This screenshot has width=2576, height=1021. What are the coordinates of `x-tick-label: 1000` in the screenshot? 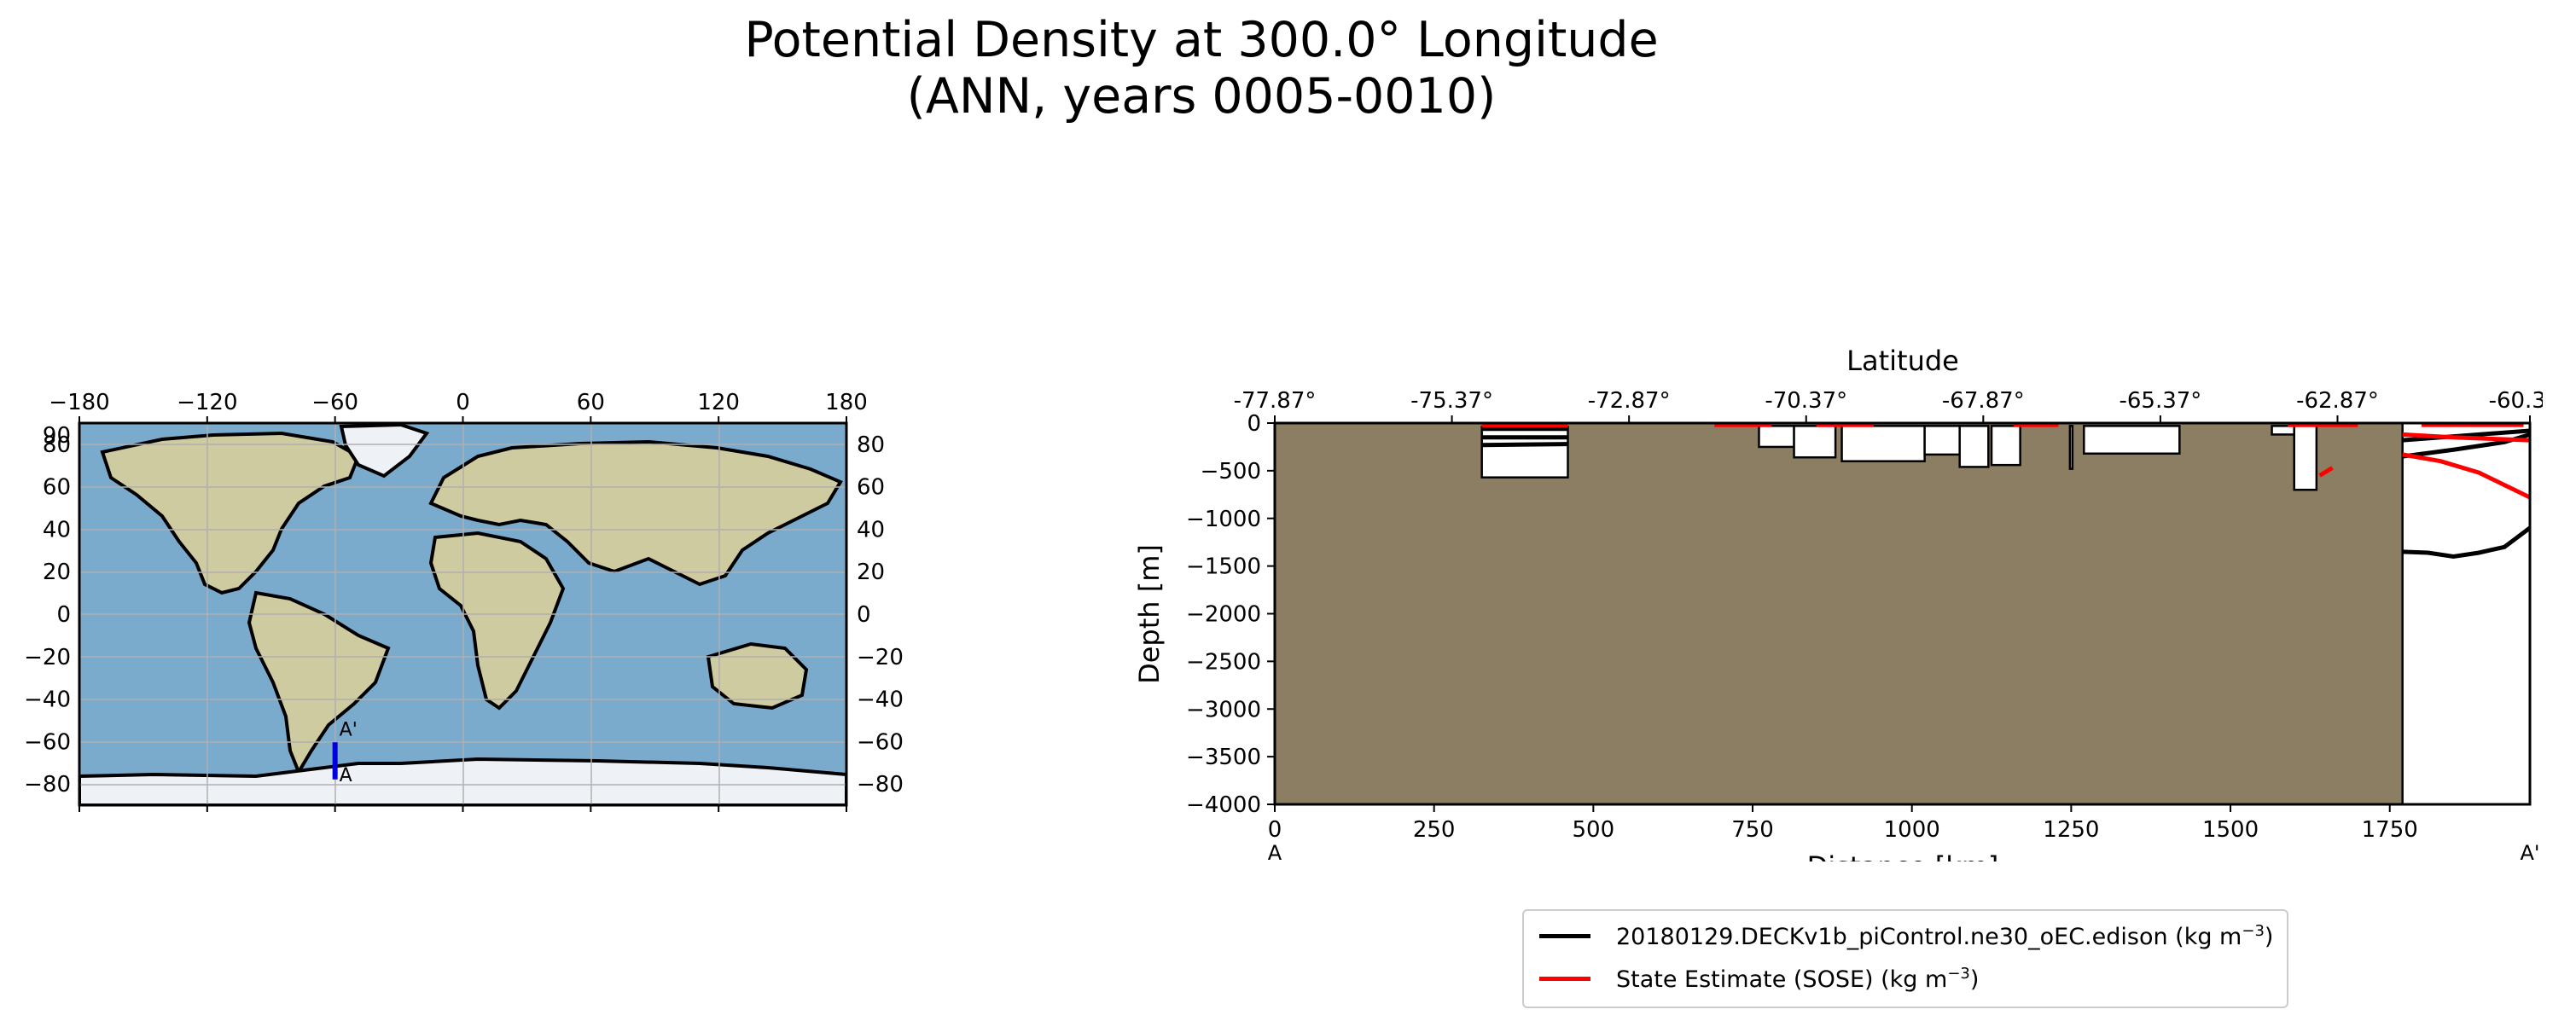 It's located at (1912, 830).